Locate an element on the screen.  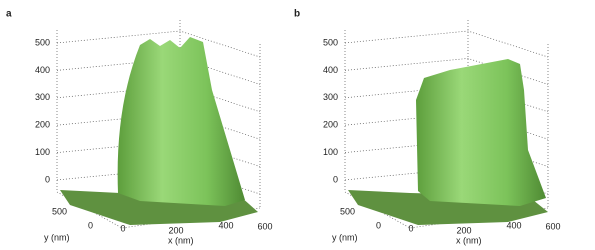
panel-label: a is located at coordinates (9, 14).